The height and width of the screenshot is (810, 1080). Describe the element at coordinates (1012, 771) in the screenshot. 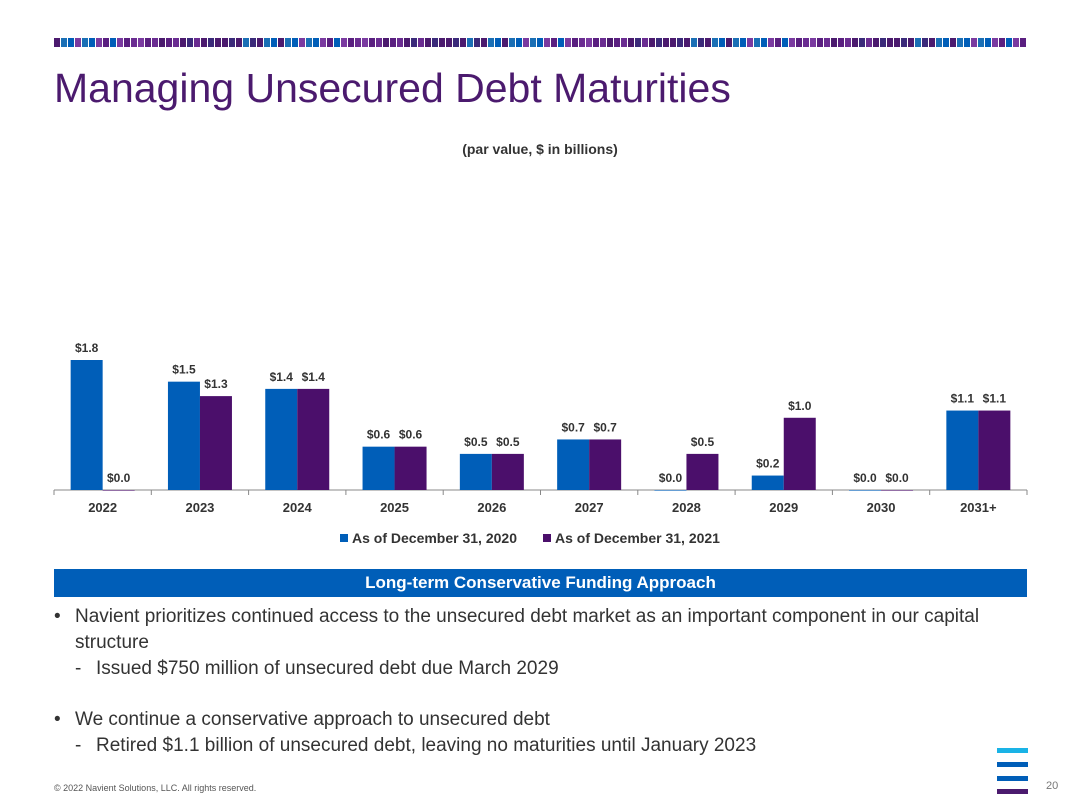

I see `navient-logo-icon` at that location.